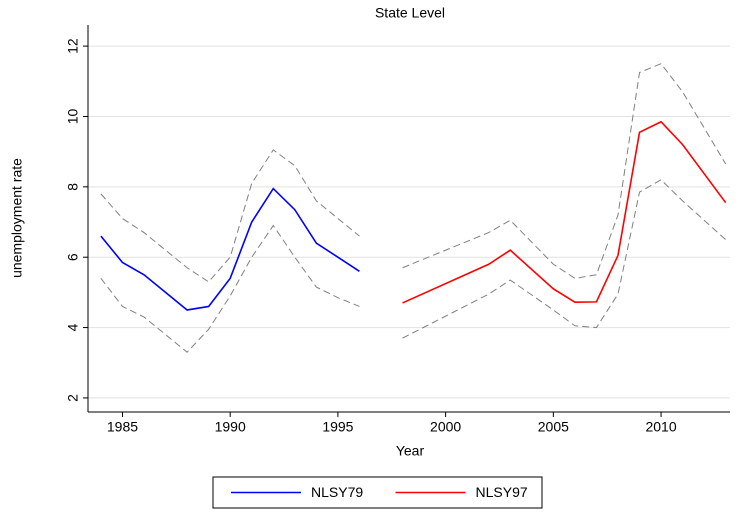 This screenshot has width=756, height=512. Describe the element at coordinates (553, 427) in the screenshot. I see `x-tick-label: 2005` at that location.